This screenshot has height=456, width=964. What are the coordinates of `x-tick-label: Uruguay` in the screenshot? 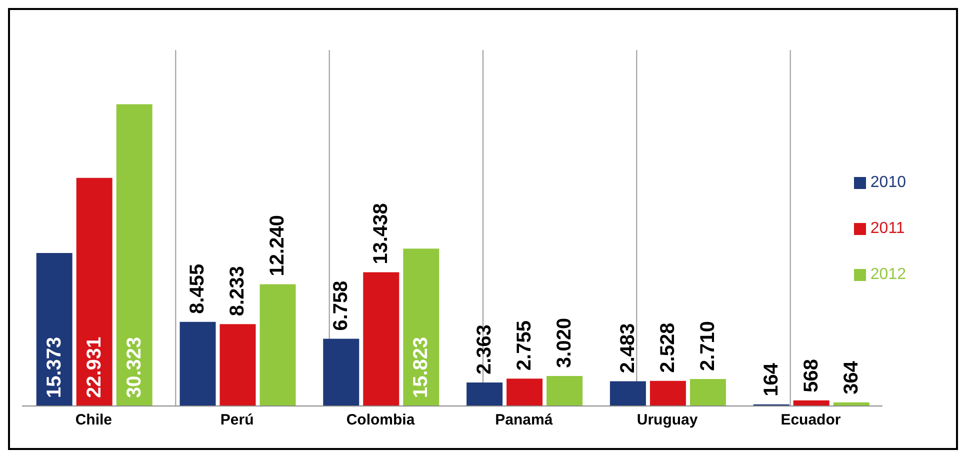 It's located at (667, 420).